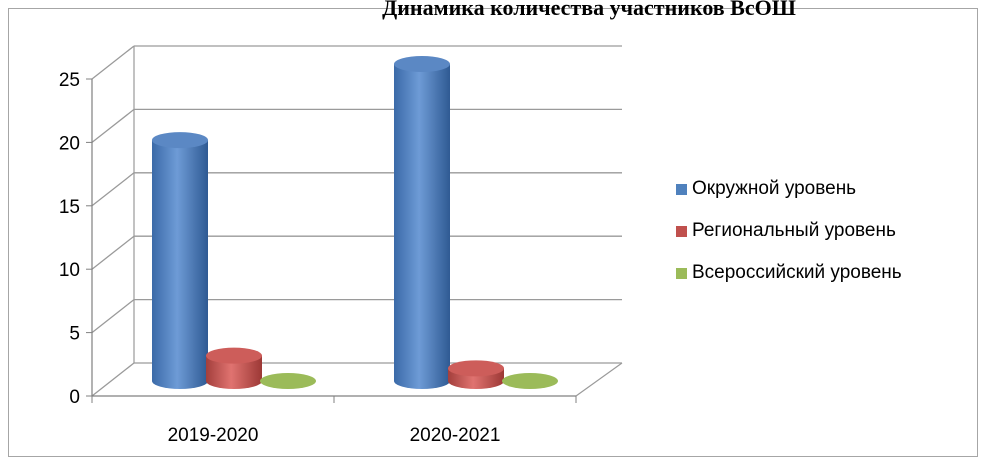 The height and width of the screenshot is (459, 982). Describe the element at coordinates (69, 80) in the screenshot. I see `y-tick-label: 25` at that location.